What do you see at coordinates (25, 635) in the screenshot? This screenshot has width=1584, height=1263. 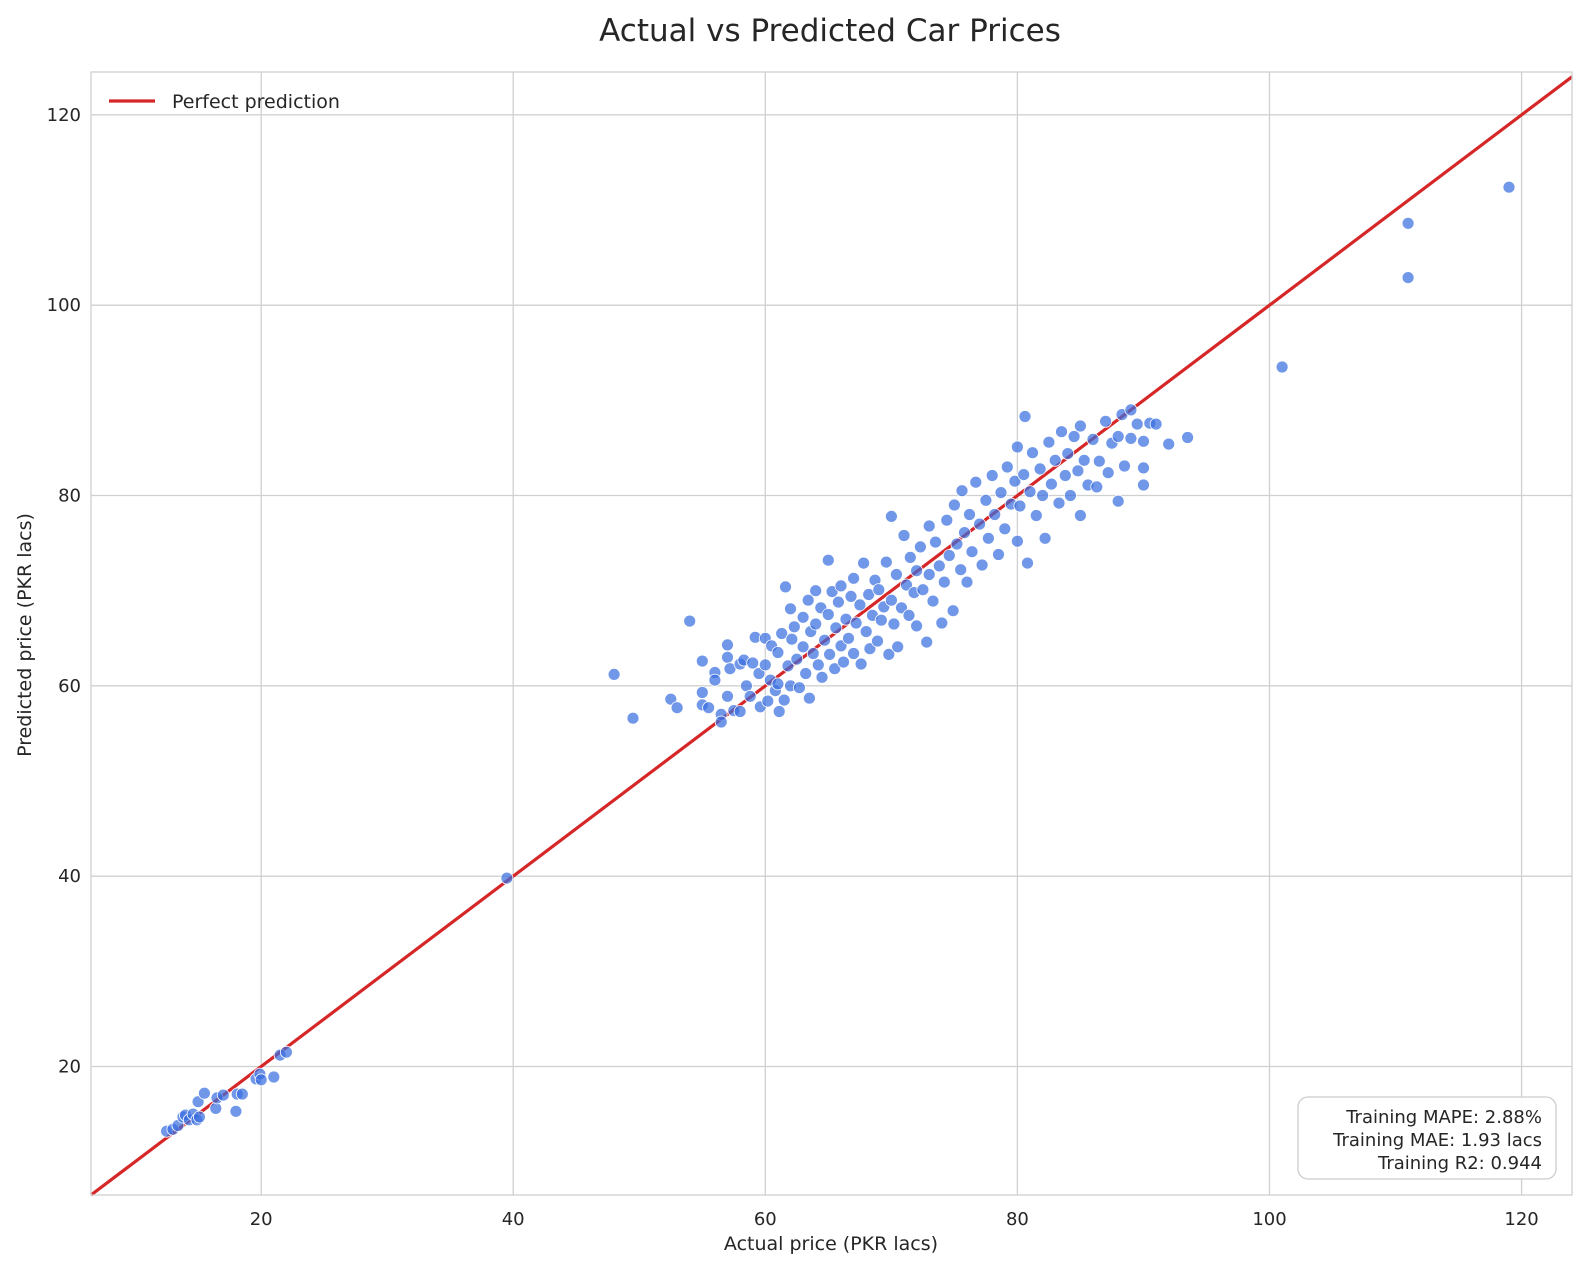 I see `y-axis-label: Predicted price (PKR lacs)` at bounding box center [25, 635].